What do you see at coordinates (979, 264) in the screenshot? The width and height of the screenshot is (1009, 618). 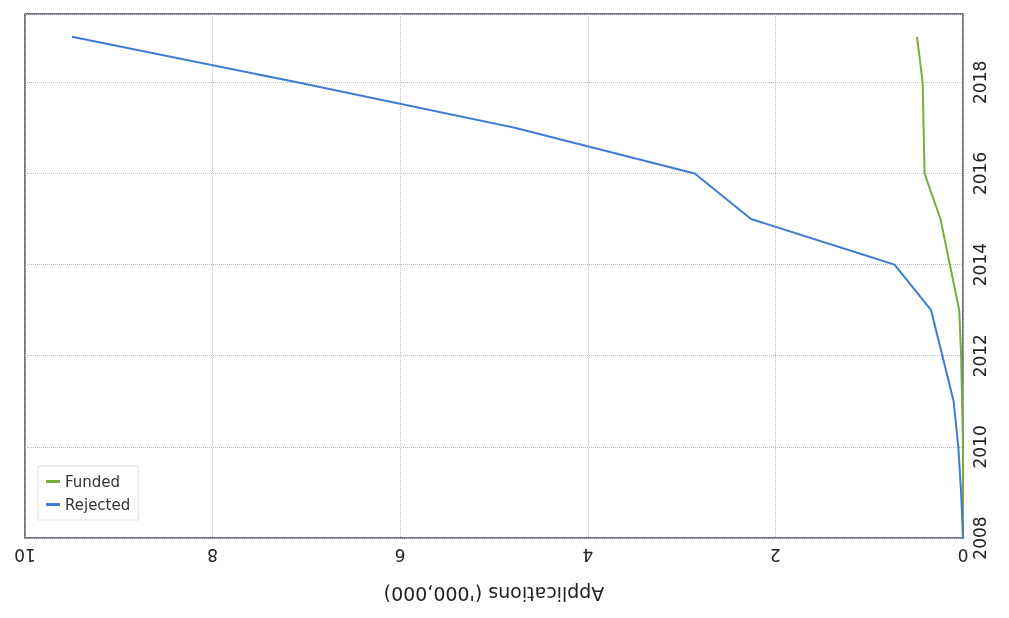 I see `y-tick-label: 2014` at bounding box center [979, 264].